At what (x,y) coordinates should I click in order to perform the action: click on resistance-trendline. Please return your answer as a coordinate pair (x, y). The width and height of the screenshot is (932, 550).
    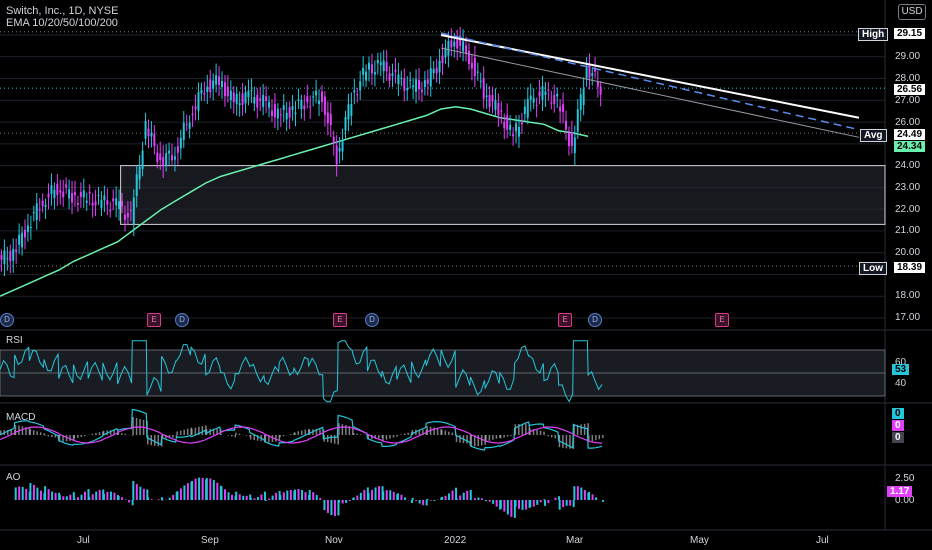
    Looking at the image, I should click on (650, 76).